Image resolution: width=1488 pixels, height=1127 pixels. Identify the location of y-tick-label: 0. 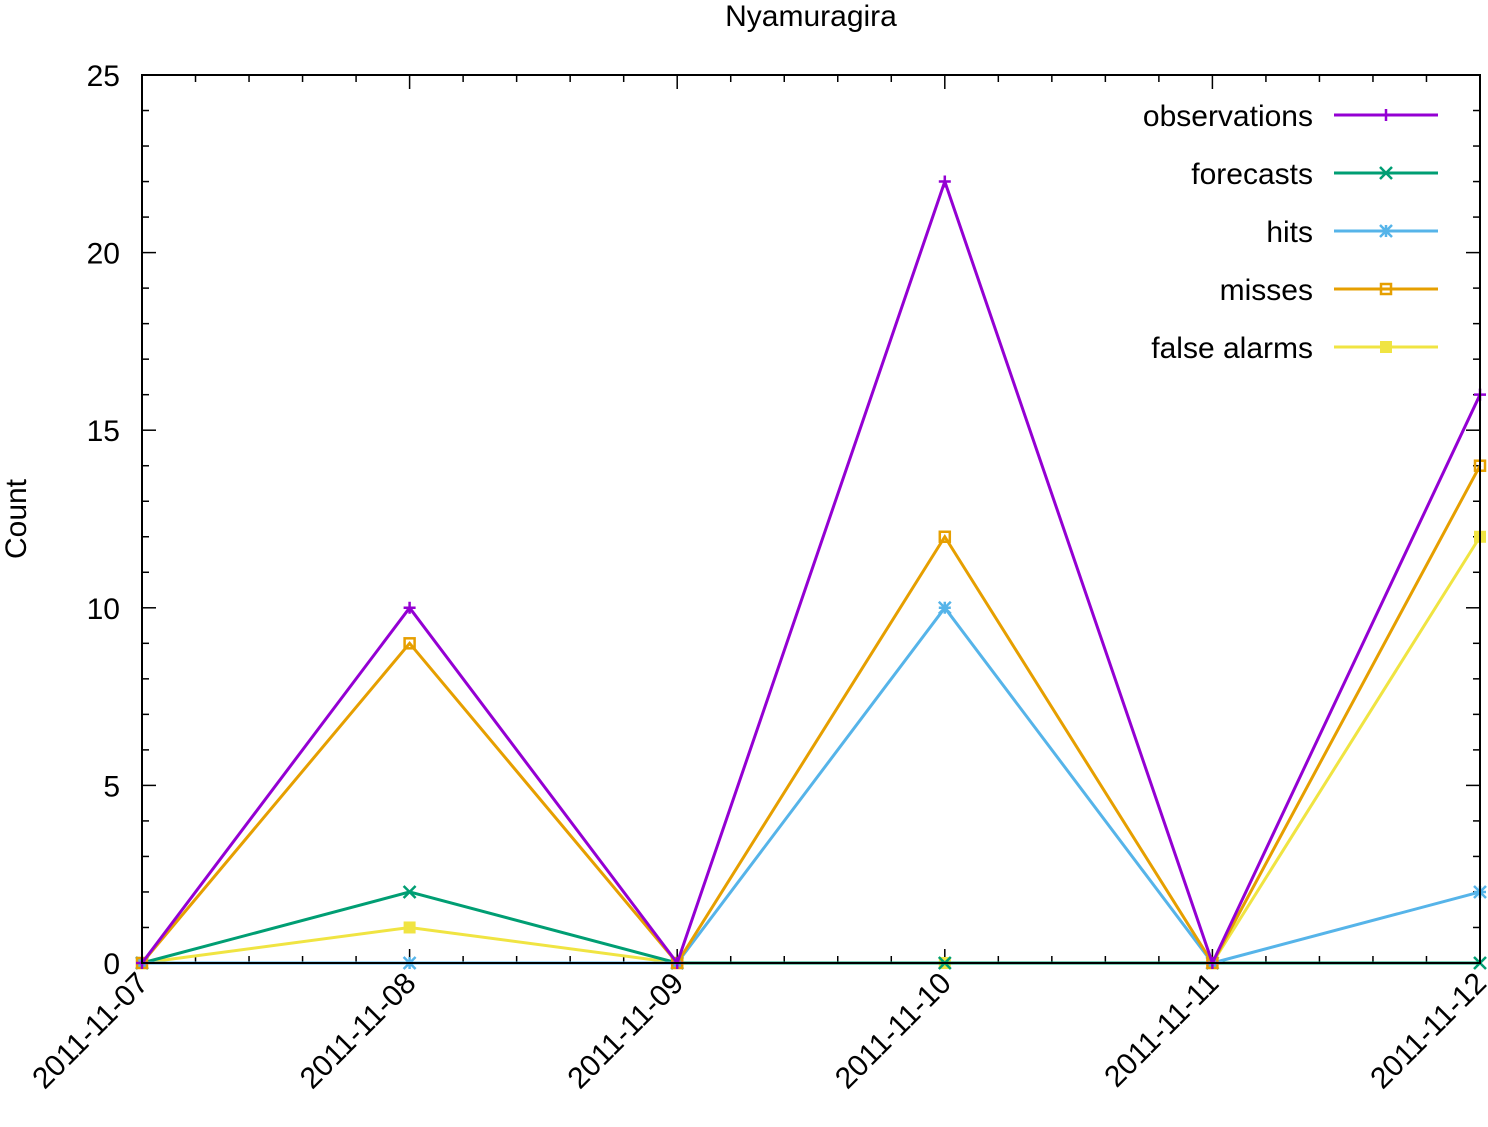
(111, 964).